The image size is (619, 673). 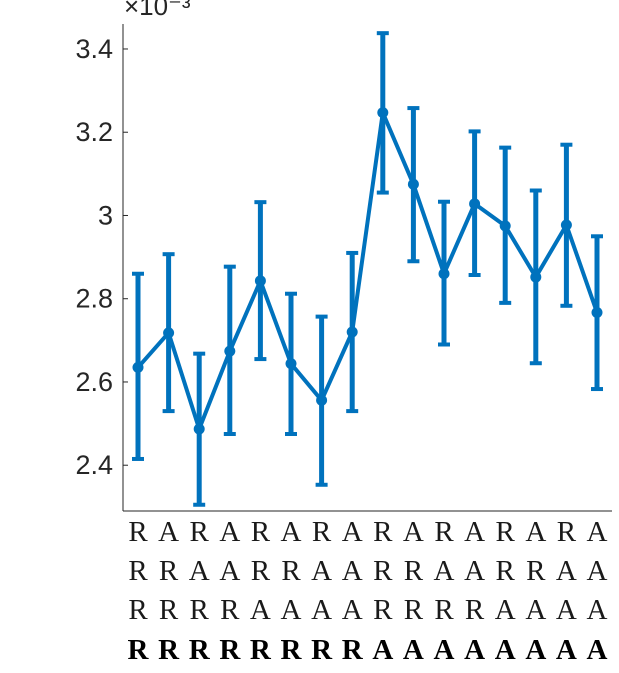 I want to click on y-tick-label: 3, so click(x=105, y=215).